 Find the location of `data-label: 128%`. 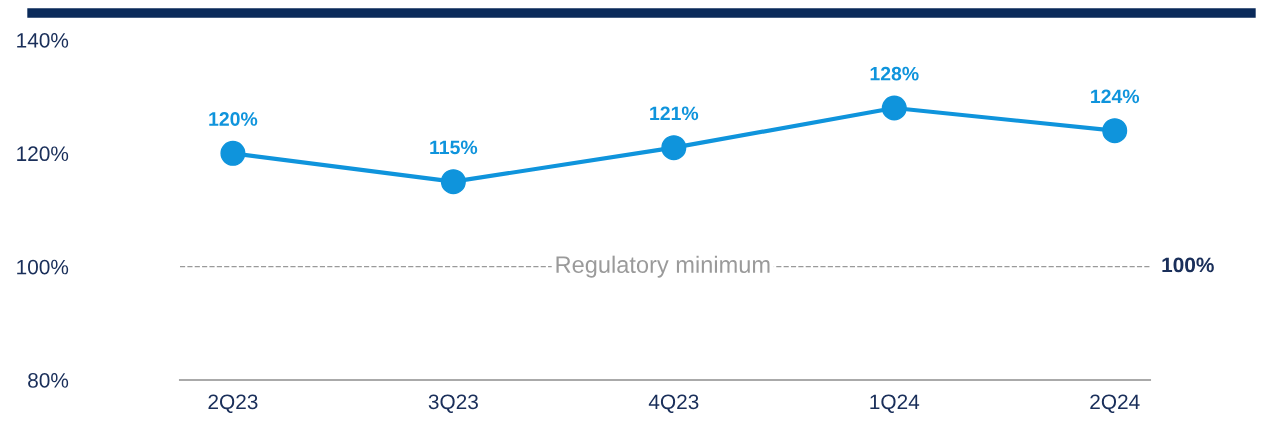

data-label: 128% is located at coordinates (894, 73).